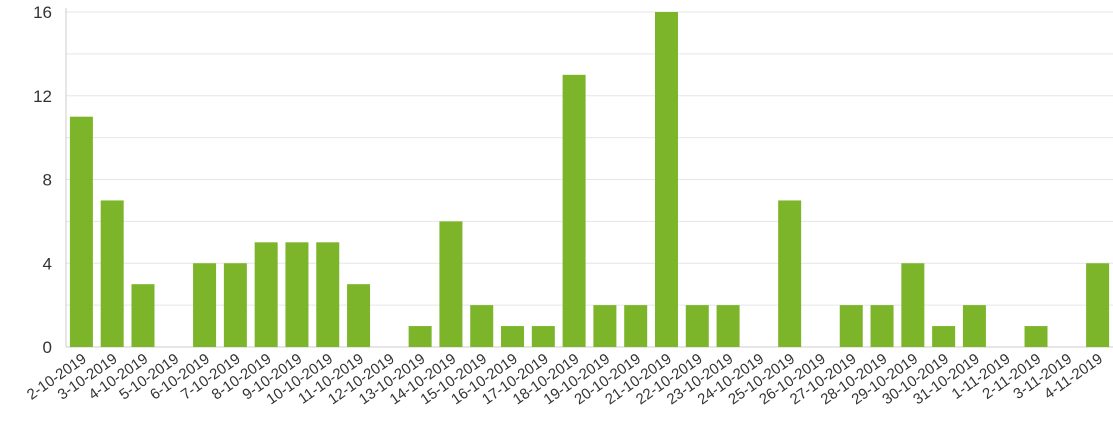 This screenshot has width=1113, height=432. I want to click on y-tick-label: 0, so click(47, 347).